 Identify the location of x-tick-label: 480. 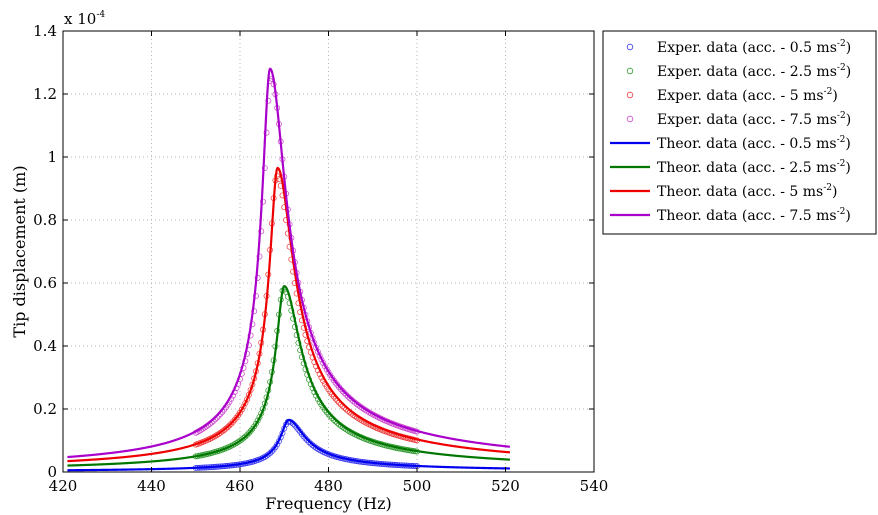
(328, 486).